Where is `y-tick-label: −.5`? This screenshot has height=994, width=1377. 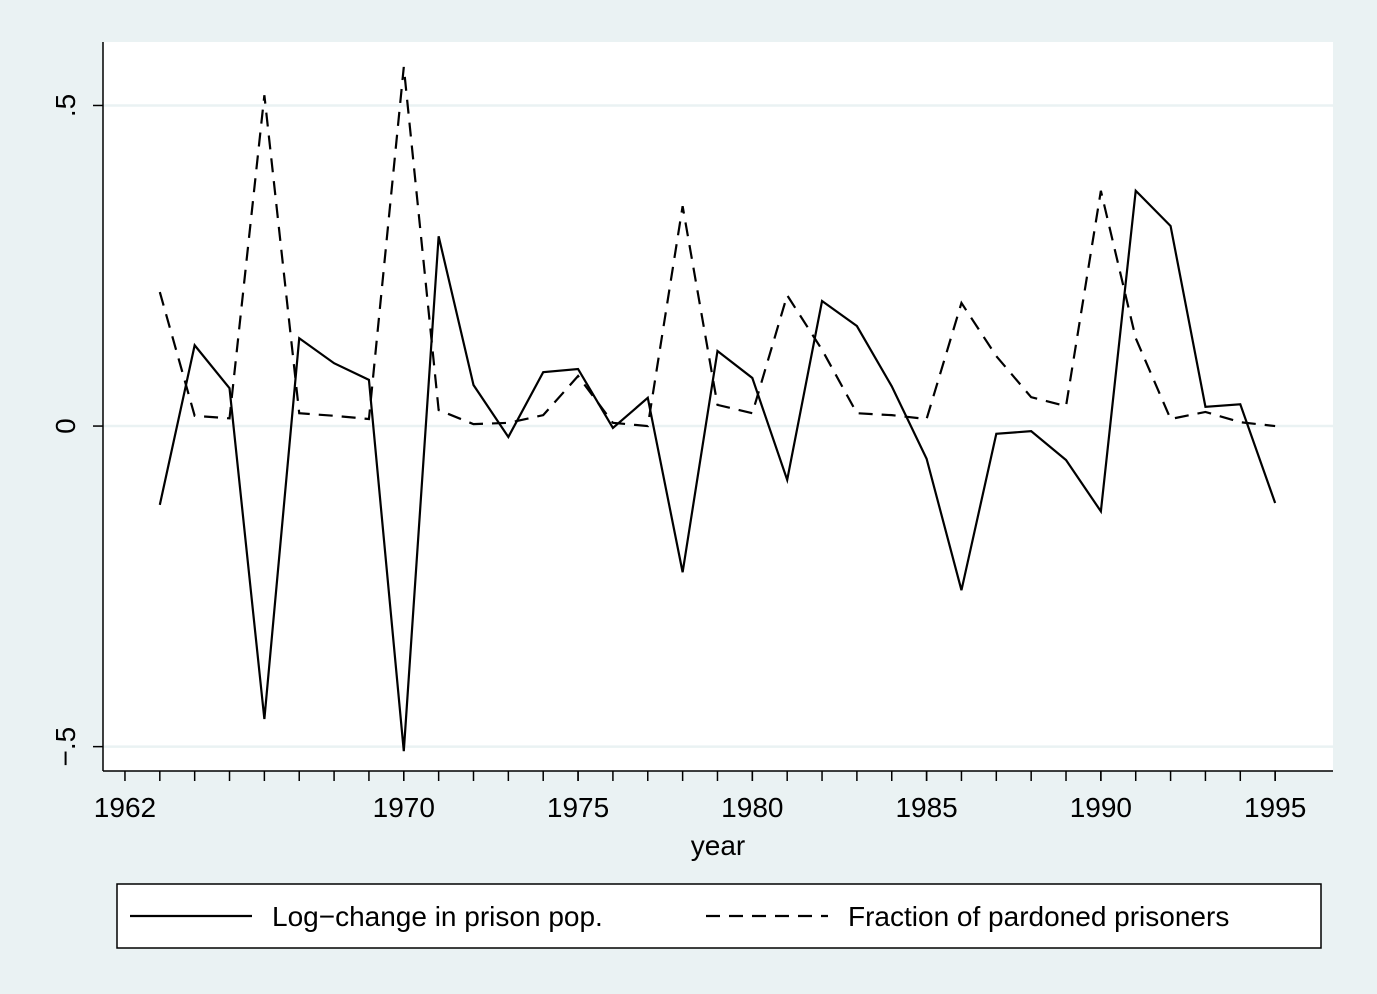
y-tick-label: −.5 is located at coordinates (65, 747).